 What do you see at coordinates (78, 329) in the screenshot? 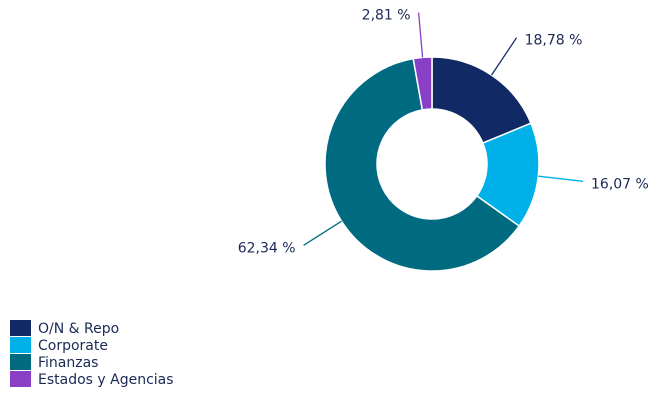
I see `legend-label: O/N & Repo` at bounding box center [78, 329].